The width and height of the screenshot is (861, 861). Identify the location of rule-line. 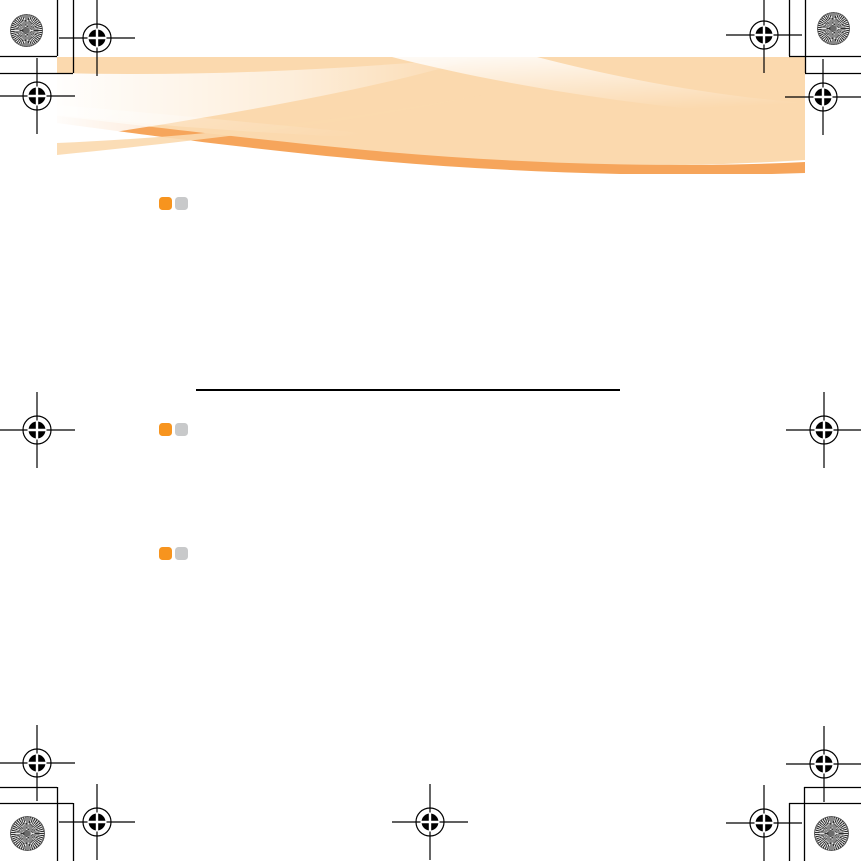
(408, 390).